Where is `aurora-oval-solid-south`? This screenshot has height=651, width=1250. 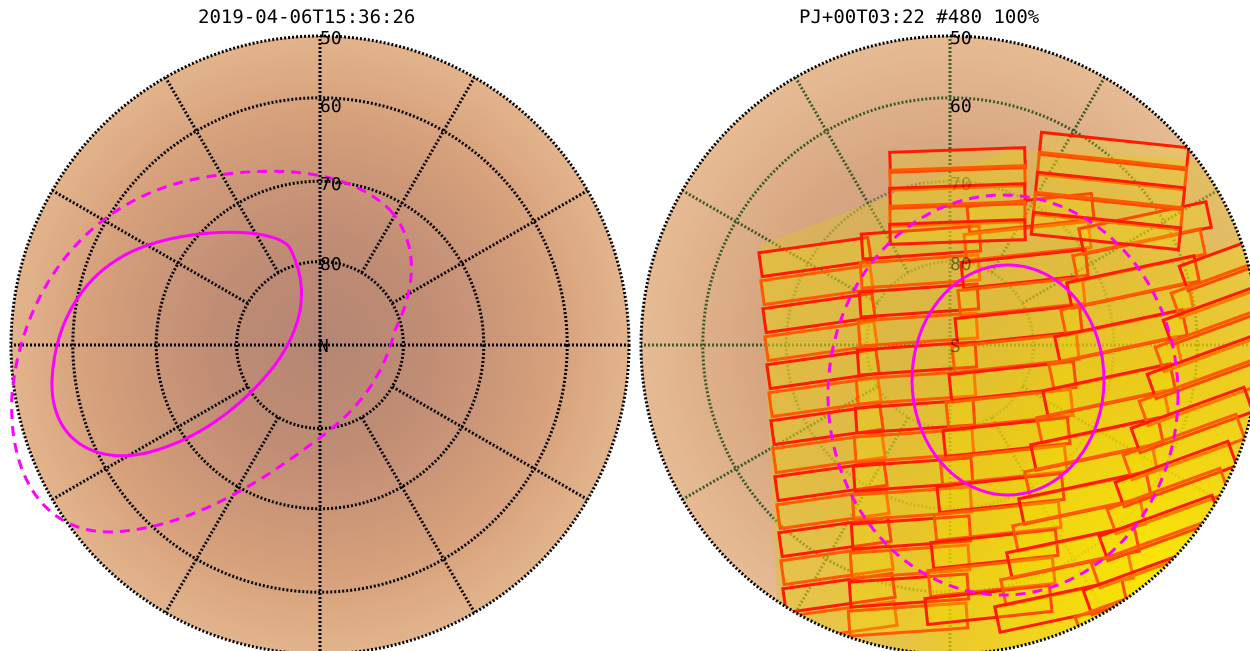 aurora-oval-solid-south is located at coordinates (1008, 380).